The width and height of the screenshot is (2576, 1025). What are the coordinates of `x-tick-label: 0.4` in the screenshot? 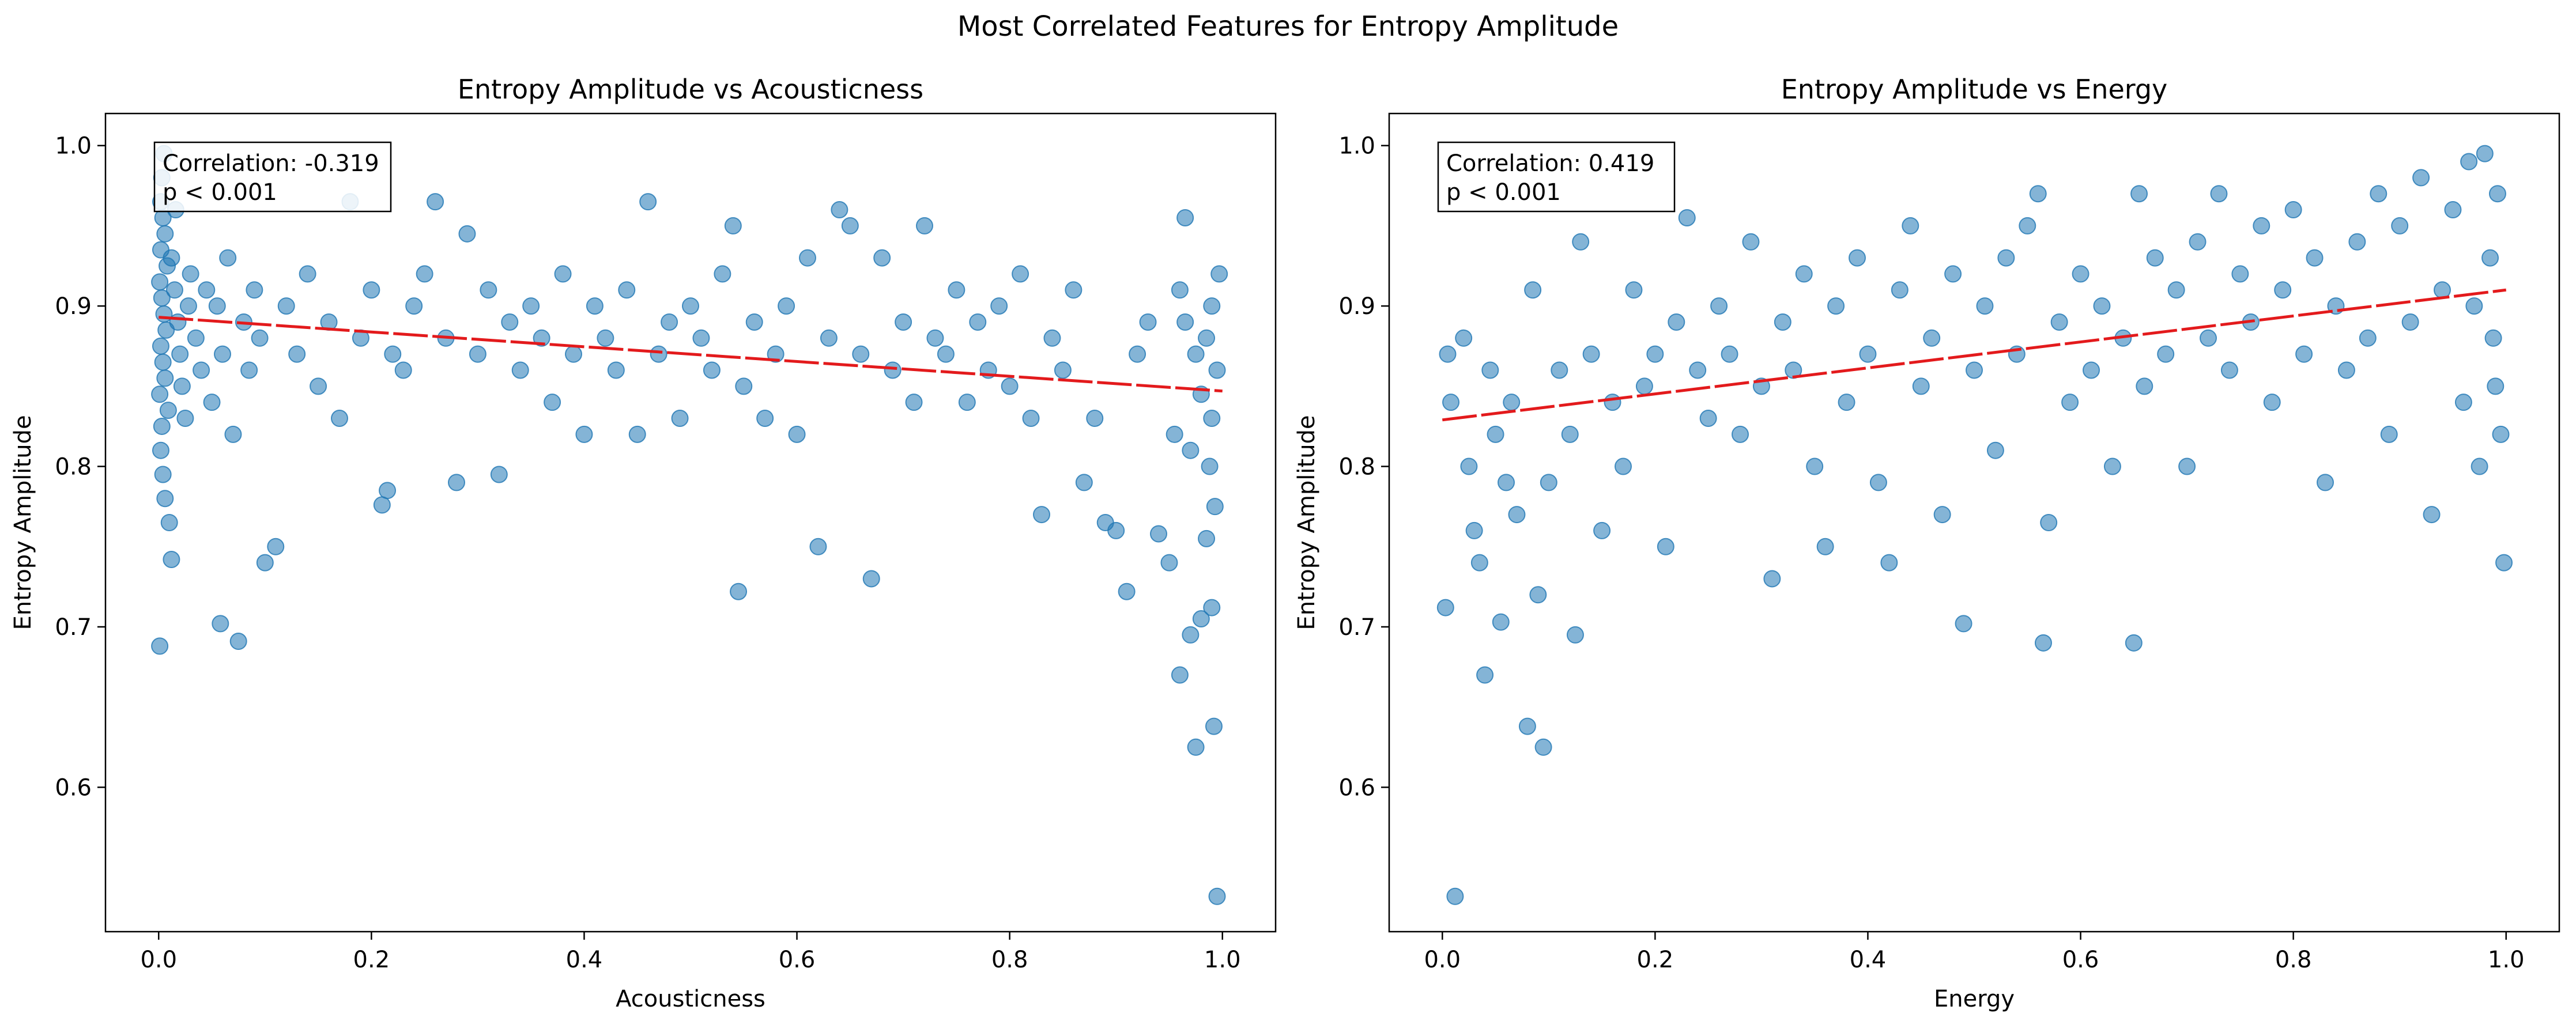 It's located at (1868, 960).